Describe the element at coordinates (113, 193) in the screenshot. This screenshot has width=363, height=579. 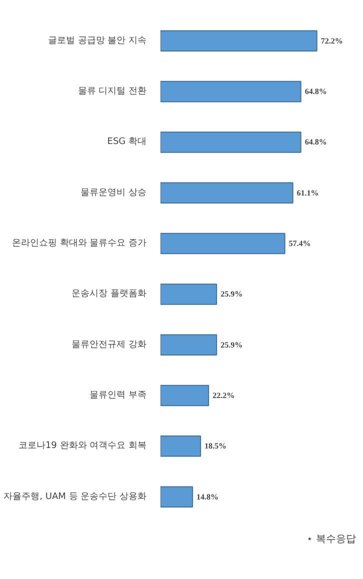
I see `y-tick-label: 물류운영비 상승` at that location.